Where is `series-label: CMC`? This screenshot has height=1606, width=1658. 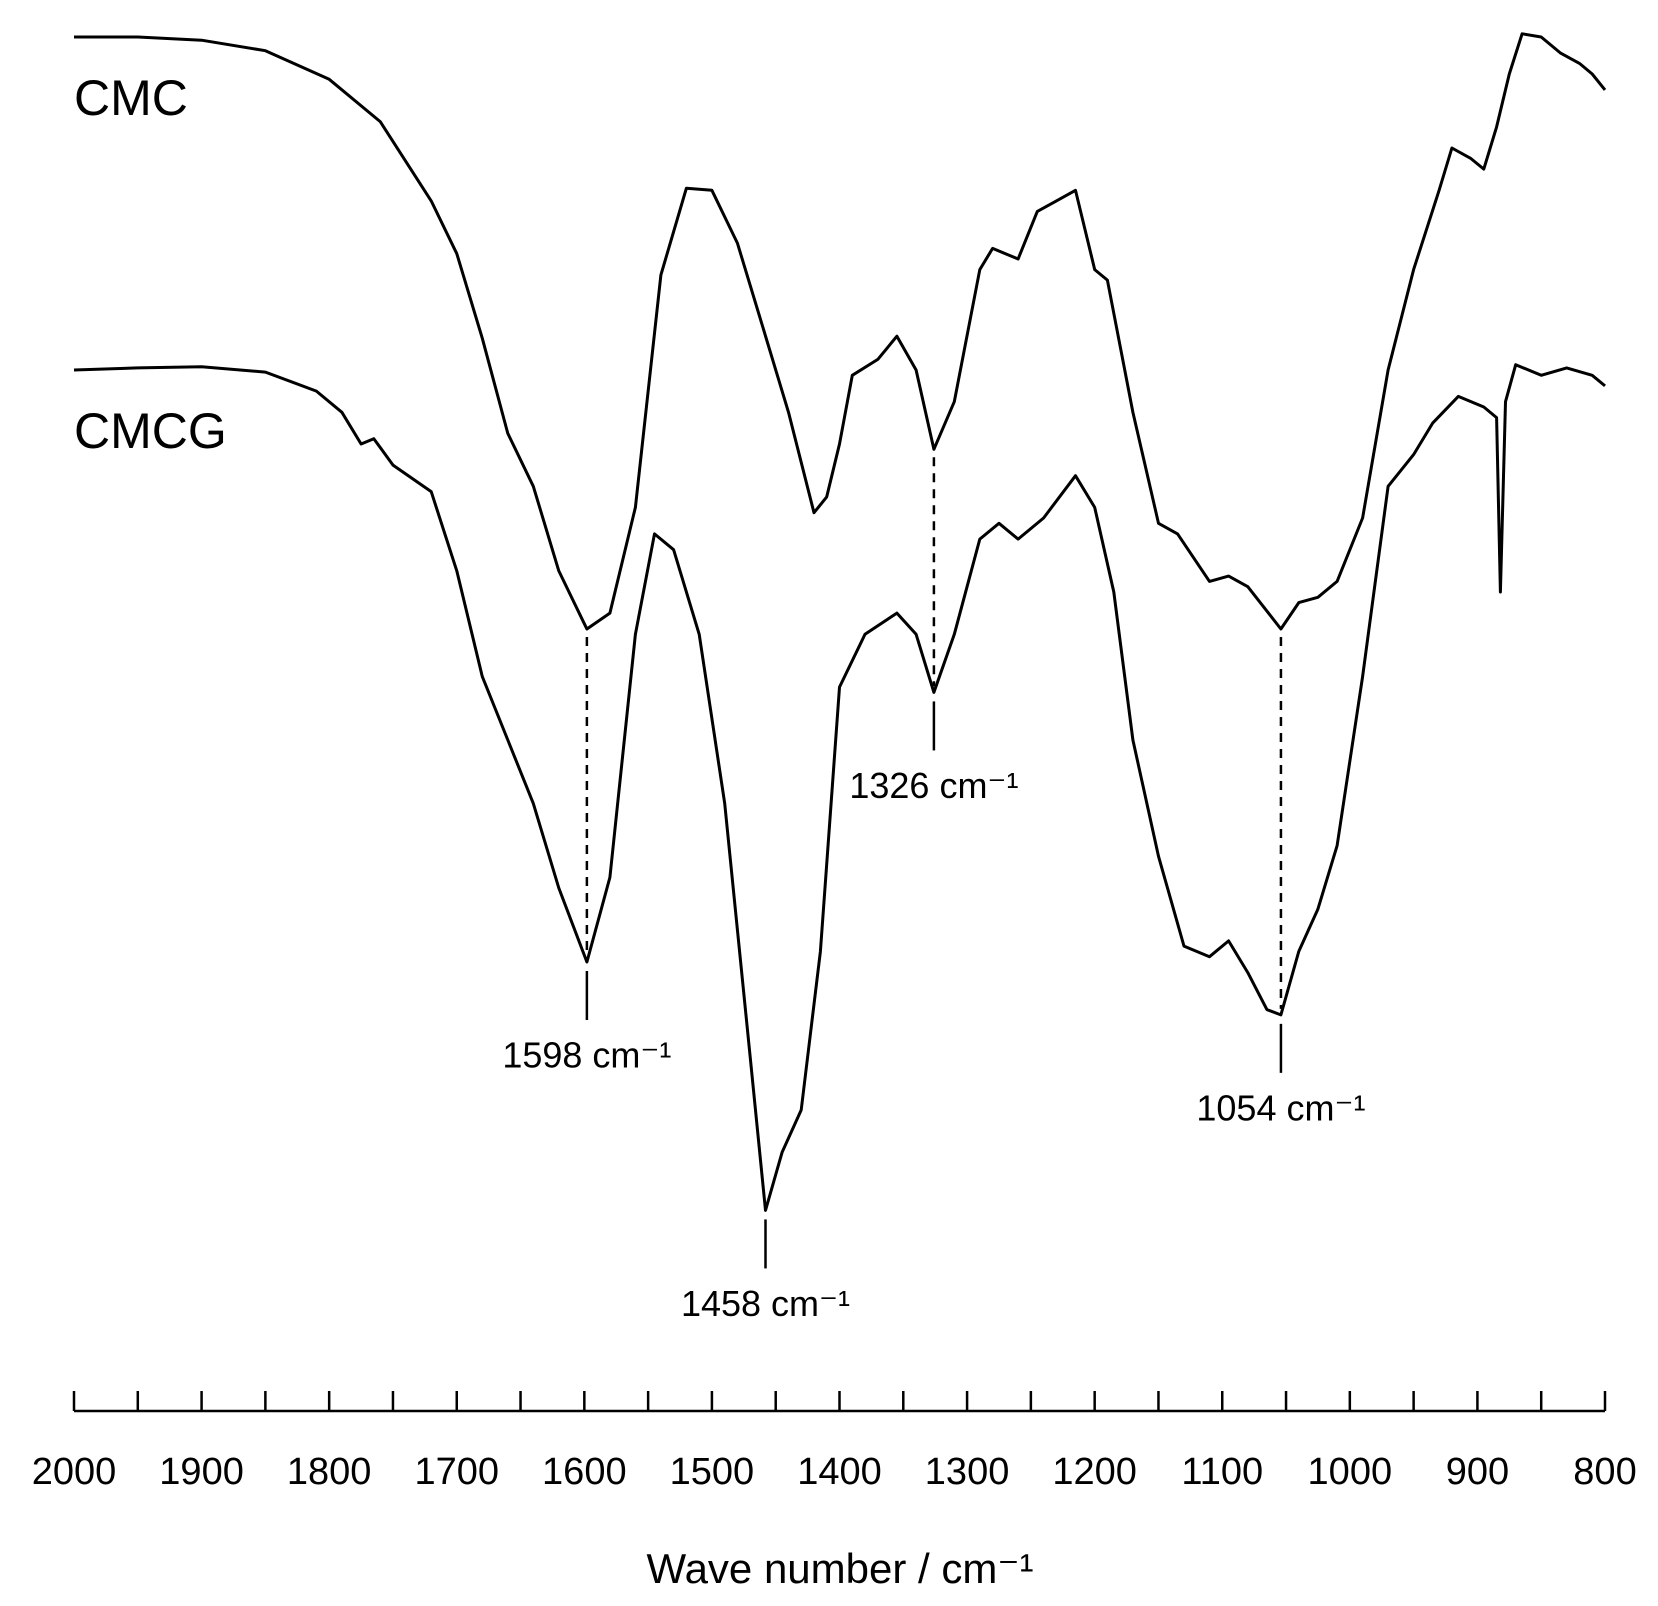
series-label: CMC is located at coordinates (131, 98).